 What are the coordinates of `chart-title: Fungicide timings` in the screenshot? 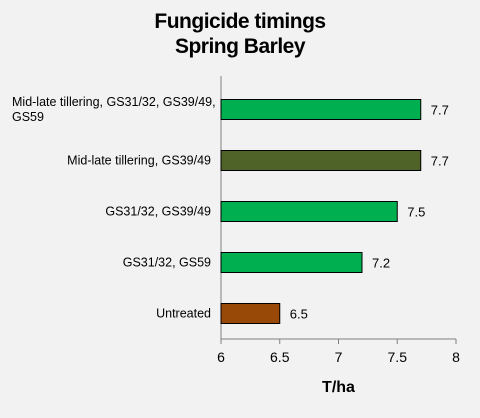 It's located at (240, 21).